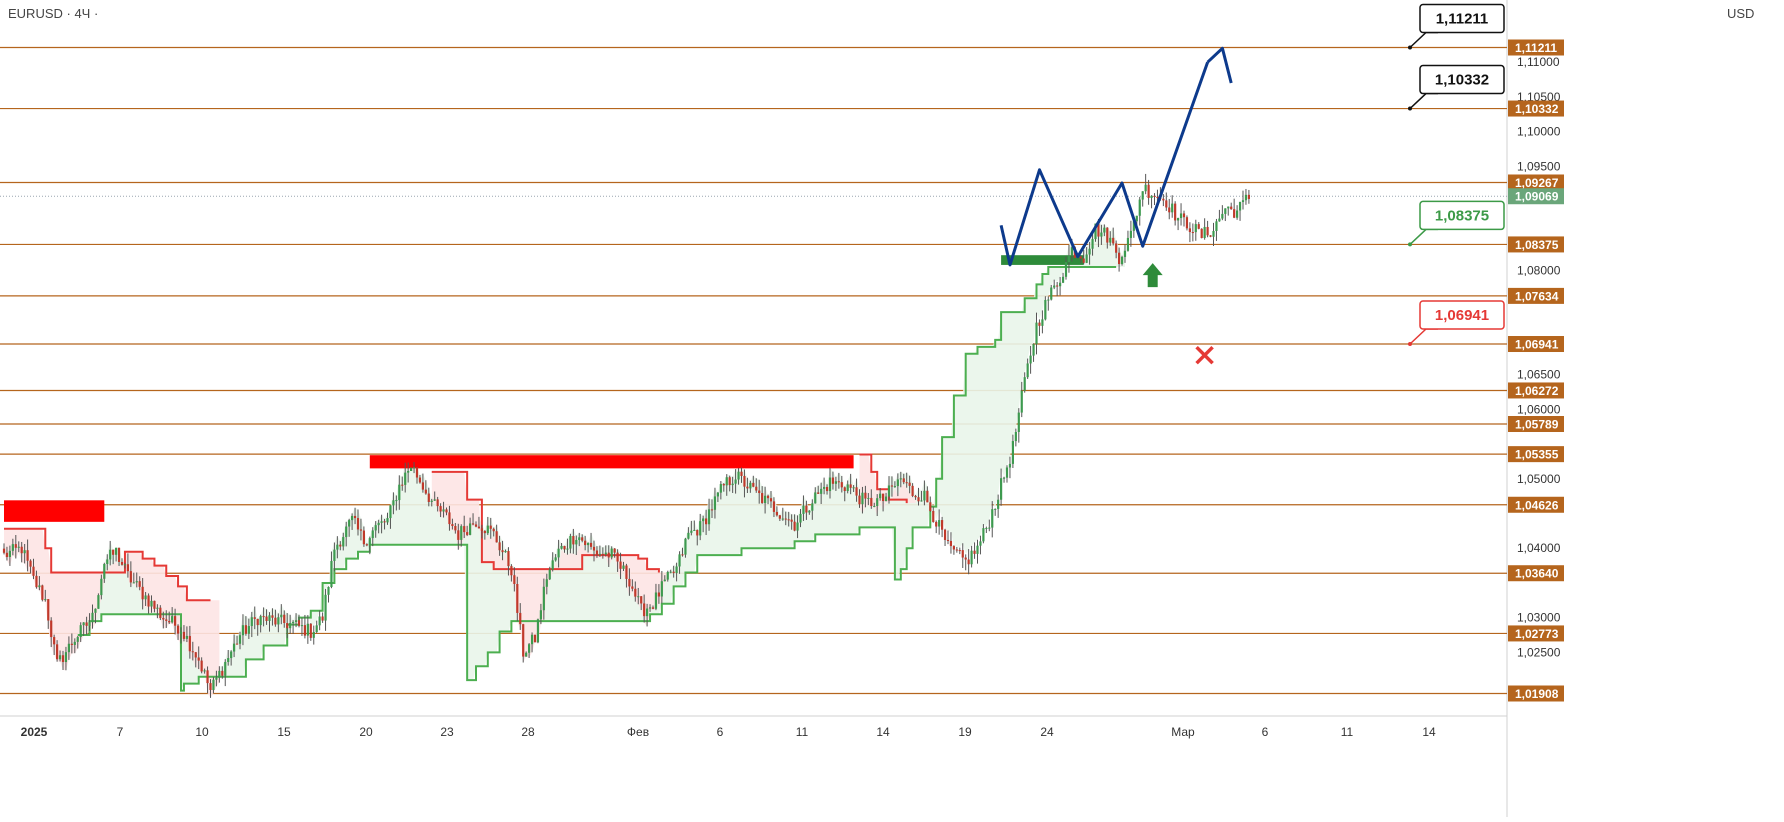  I want to click on chart-title: EURUSD · 4Ч ·, so click(53, 13).